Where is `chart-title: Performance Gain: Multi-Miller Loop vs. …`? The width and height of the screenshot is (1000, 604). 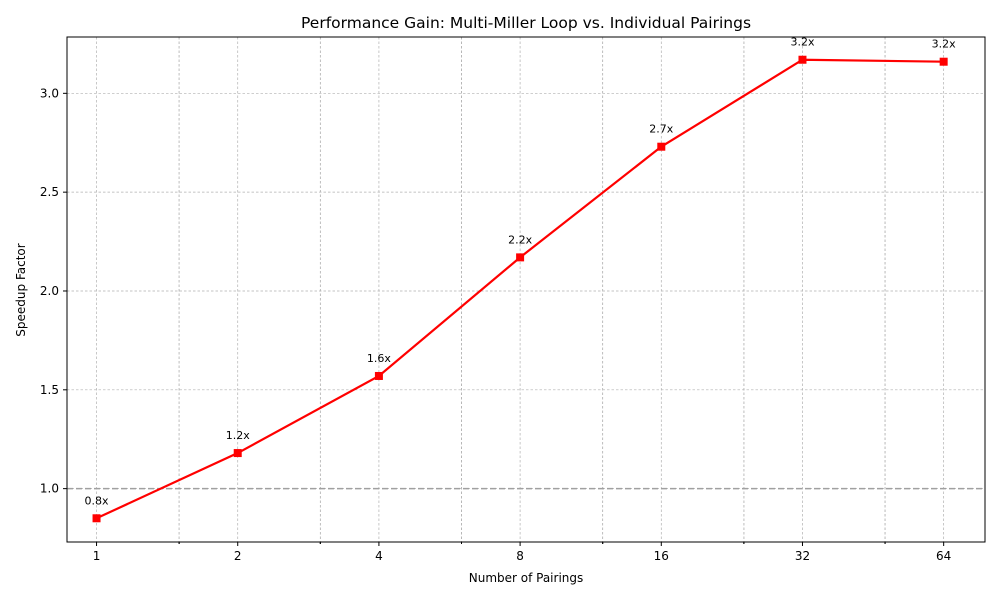 chart-title: Performance Gain: Multi-Miller Loop vs. … is located at coordinates (526, 23).